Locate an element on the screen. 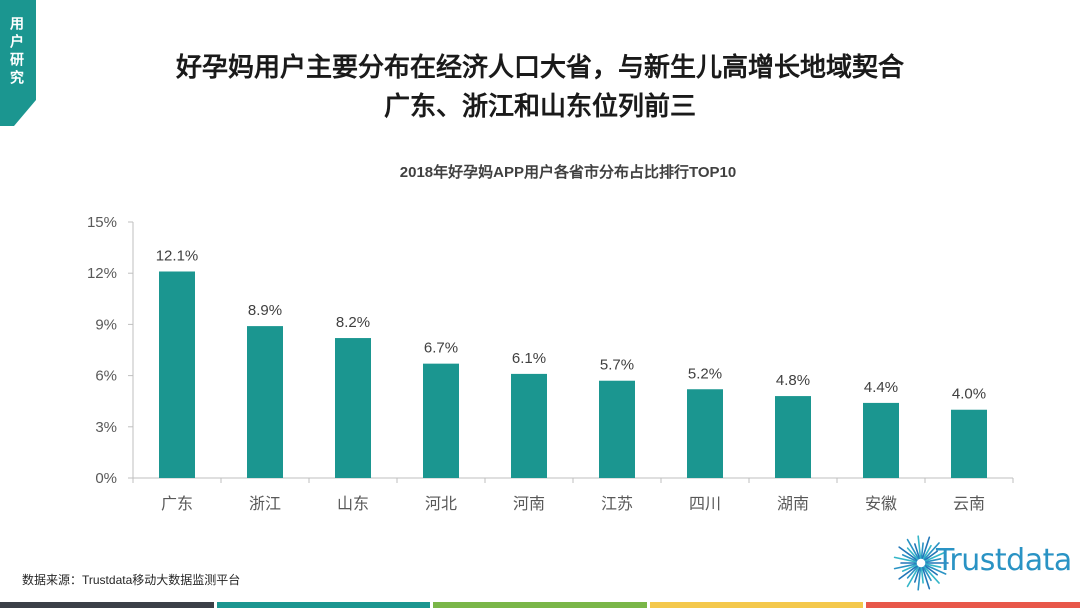  x-tick-label: 广东 is located at coordinates (177, 504).